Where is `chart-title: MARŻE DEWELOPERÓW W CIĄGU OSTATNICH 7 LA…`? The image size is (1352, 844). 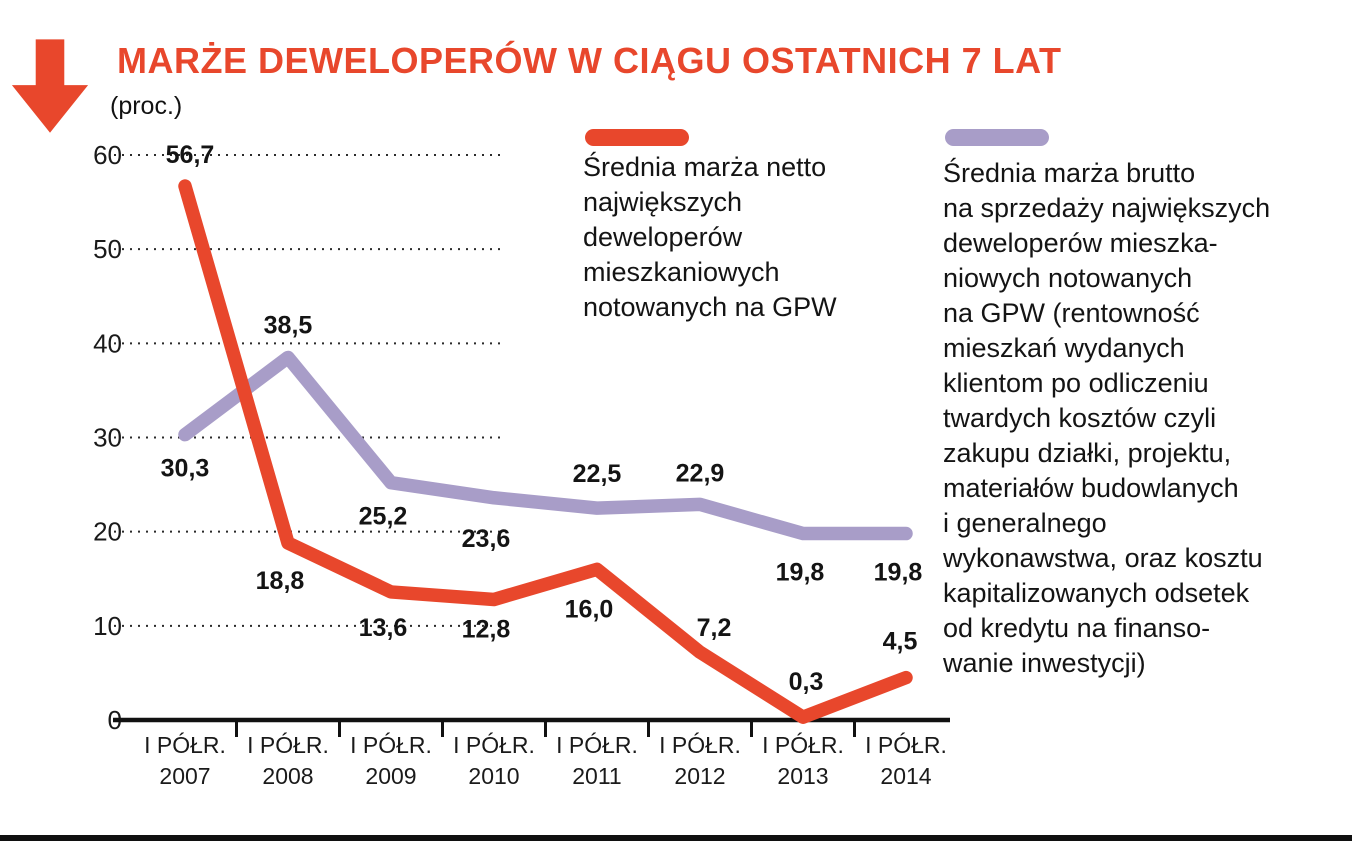 chart-title: MARŻE DEWELOPERÓW W CIĄGU OSTATNICH 7 LA… is located at coordinates (589, 60).